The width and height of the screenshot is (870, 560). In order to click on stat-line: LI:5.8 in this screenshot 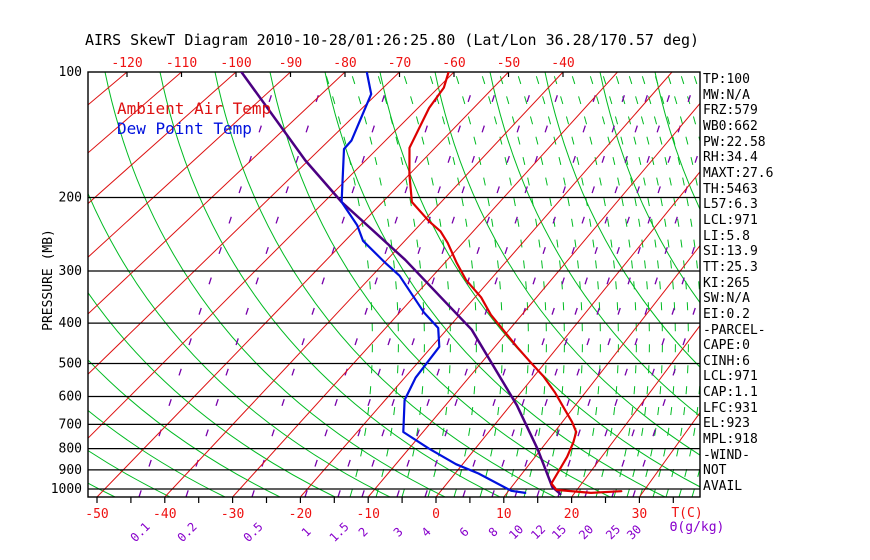, I will do `click(726, 236)`.